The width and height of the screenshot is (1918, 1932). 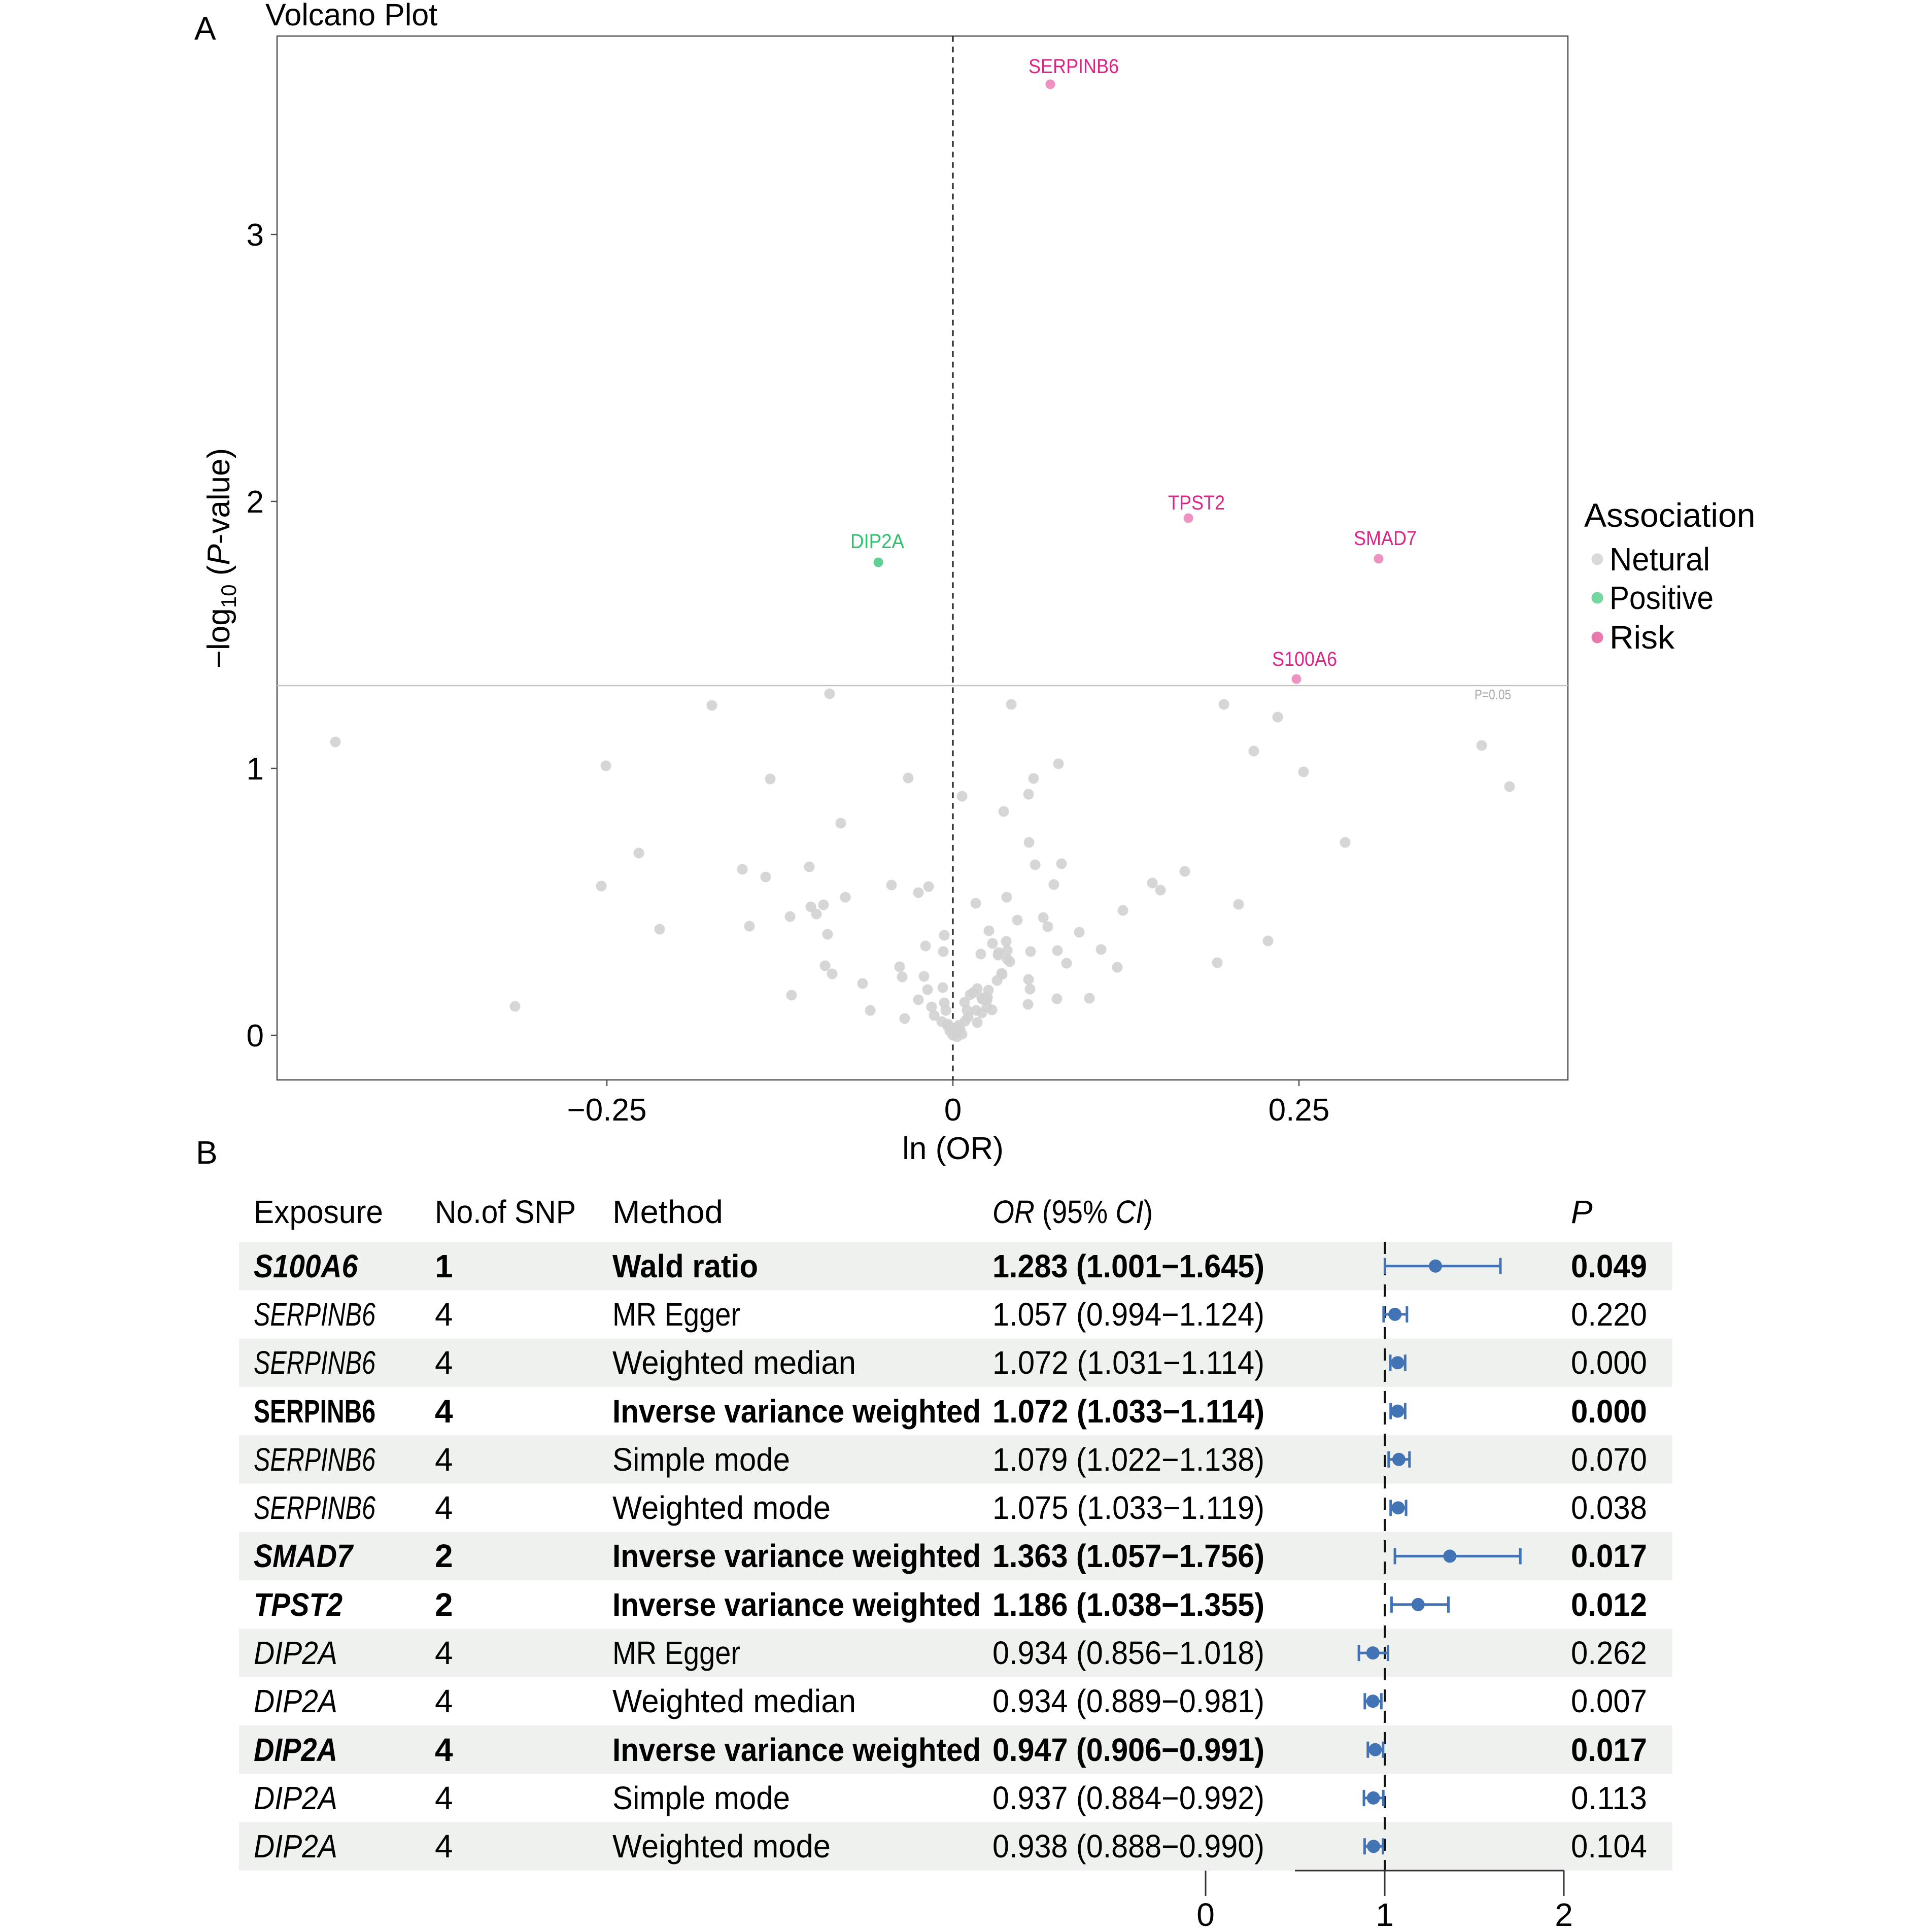 What do you see at coordinates (1128, 1362) in the screenshot?
I see `svg-text: 1.072 (1.031−1.114)` at bounding box center [1128, 1362].